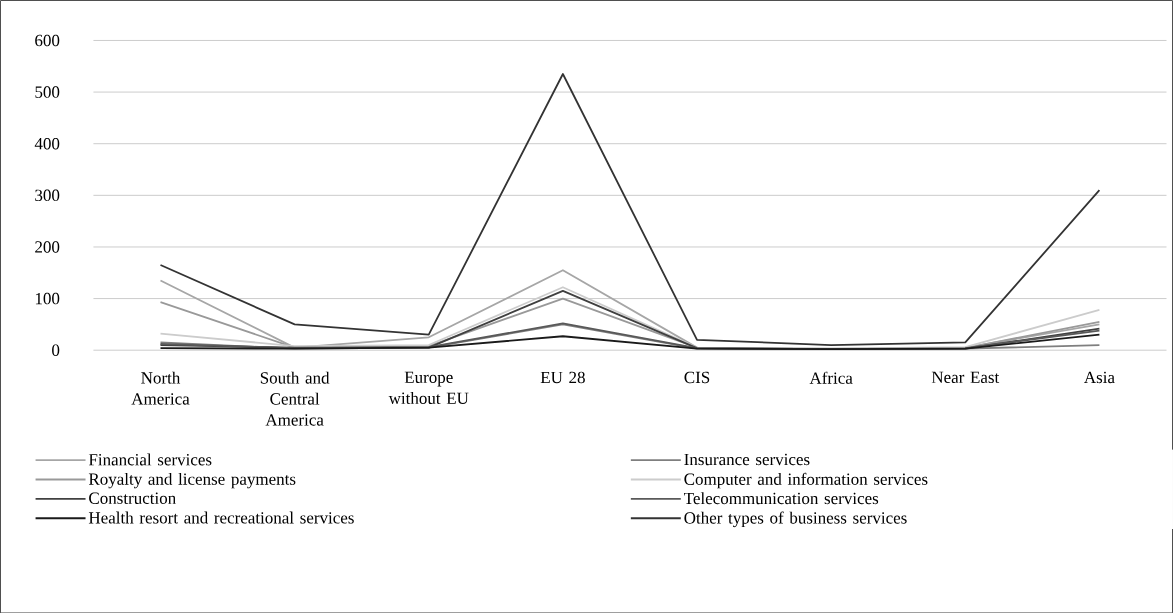 The height and width of the screenshot is (613, 1173). Describe the element at coordinates (56, 350) in the screenshot. I see `y-tick-label: 0` at that location.